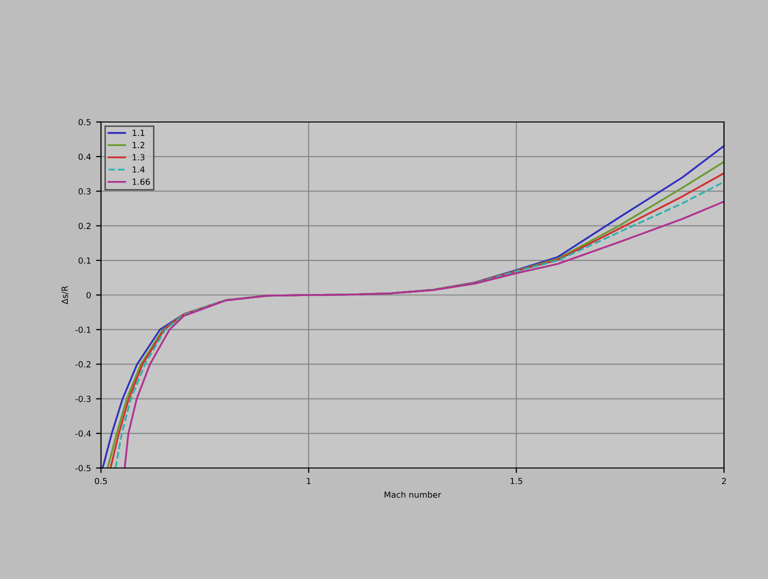  What do you see at coordinates (82, 364) in the screenshot?
I see `y-tick-label: -0.2` at bounding box center [82, 364].